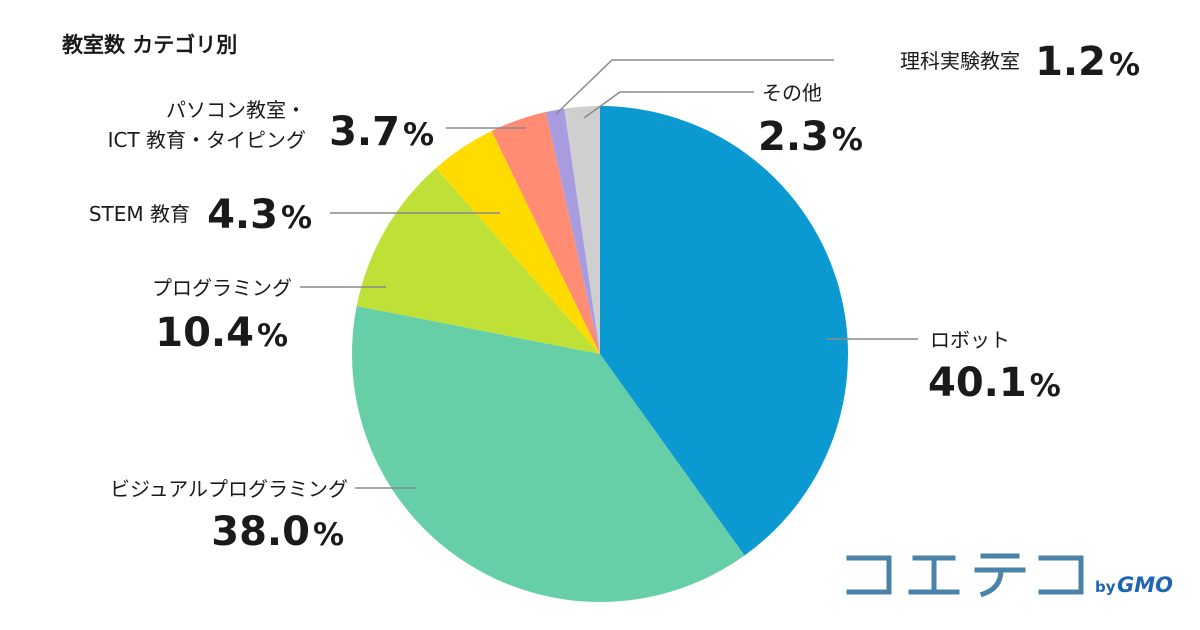 The width and height of the screenshot is (1200, 630). I want to click on slice-value-unit-0: %, so click(1045, 386).